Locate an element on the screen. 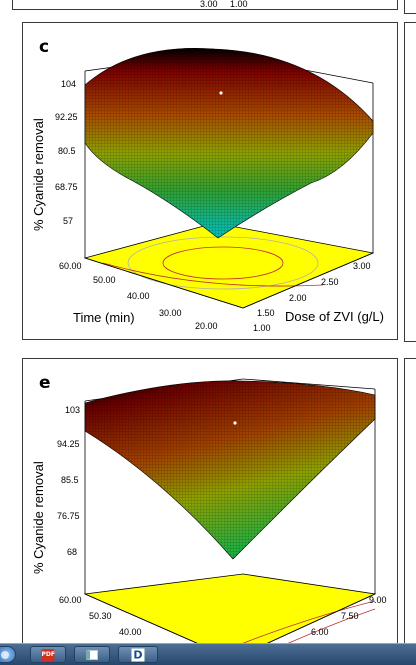  taskbar-d-app-button: D is located at coordinates (138, 654).